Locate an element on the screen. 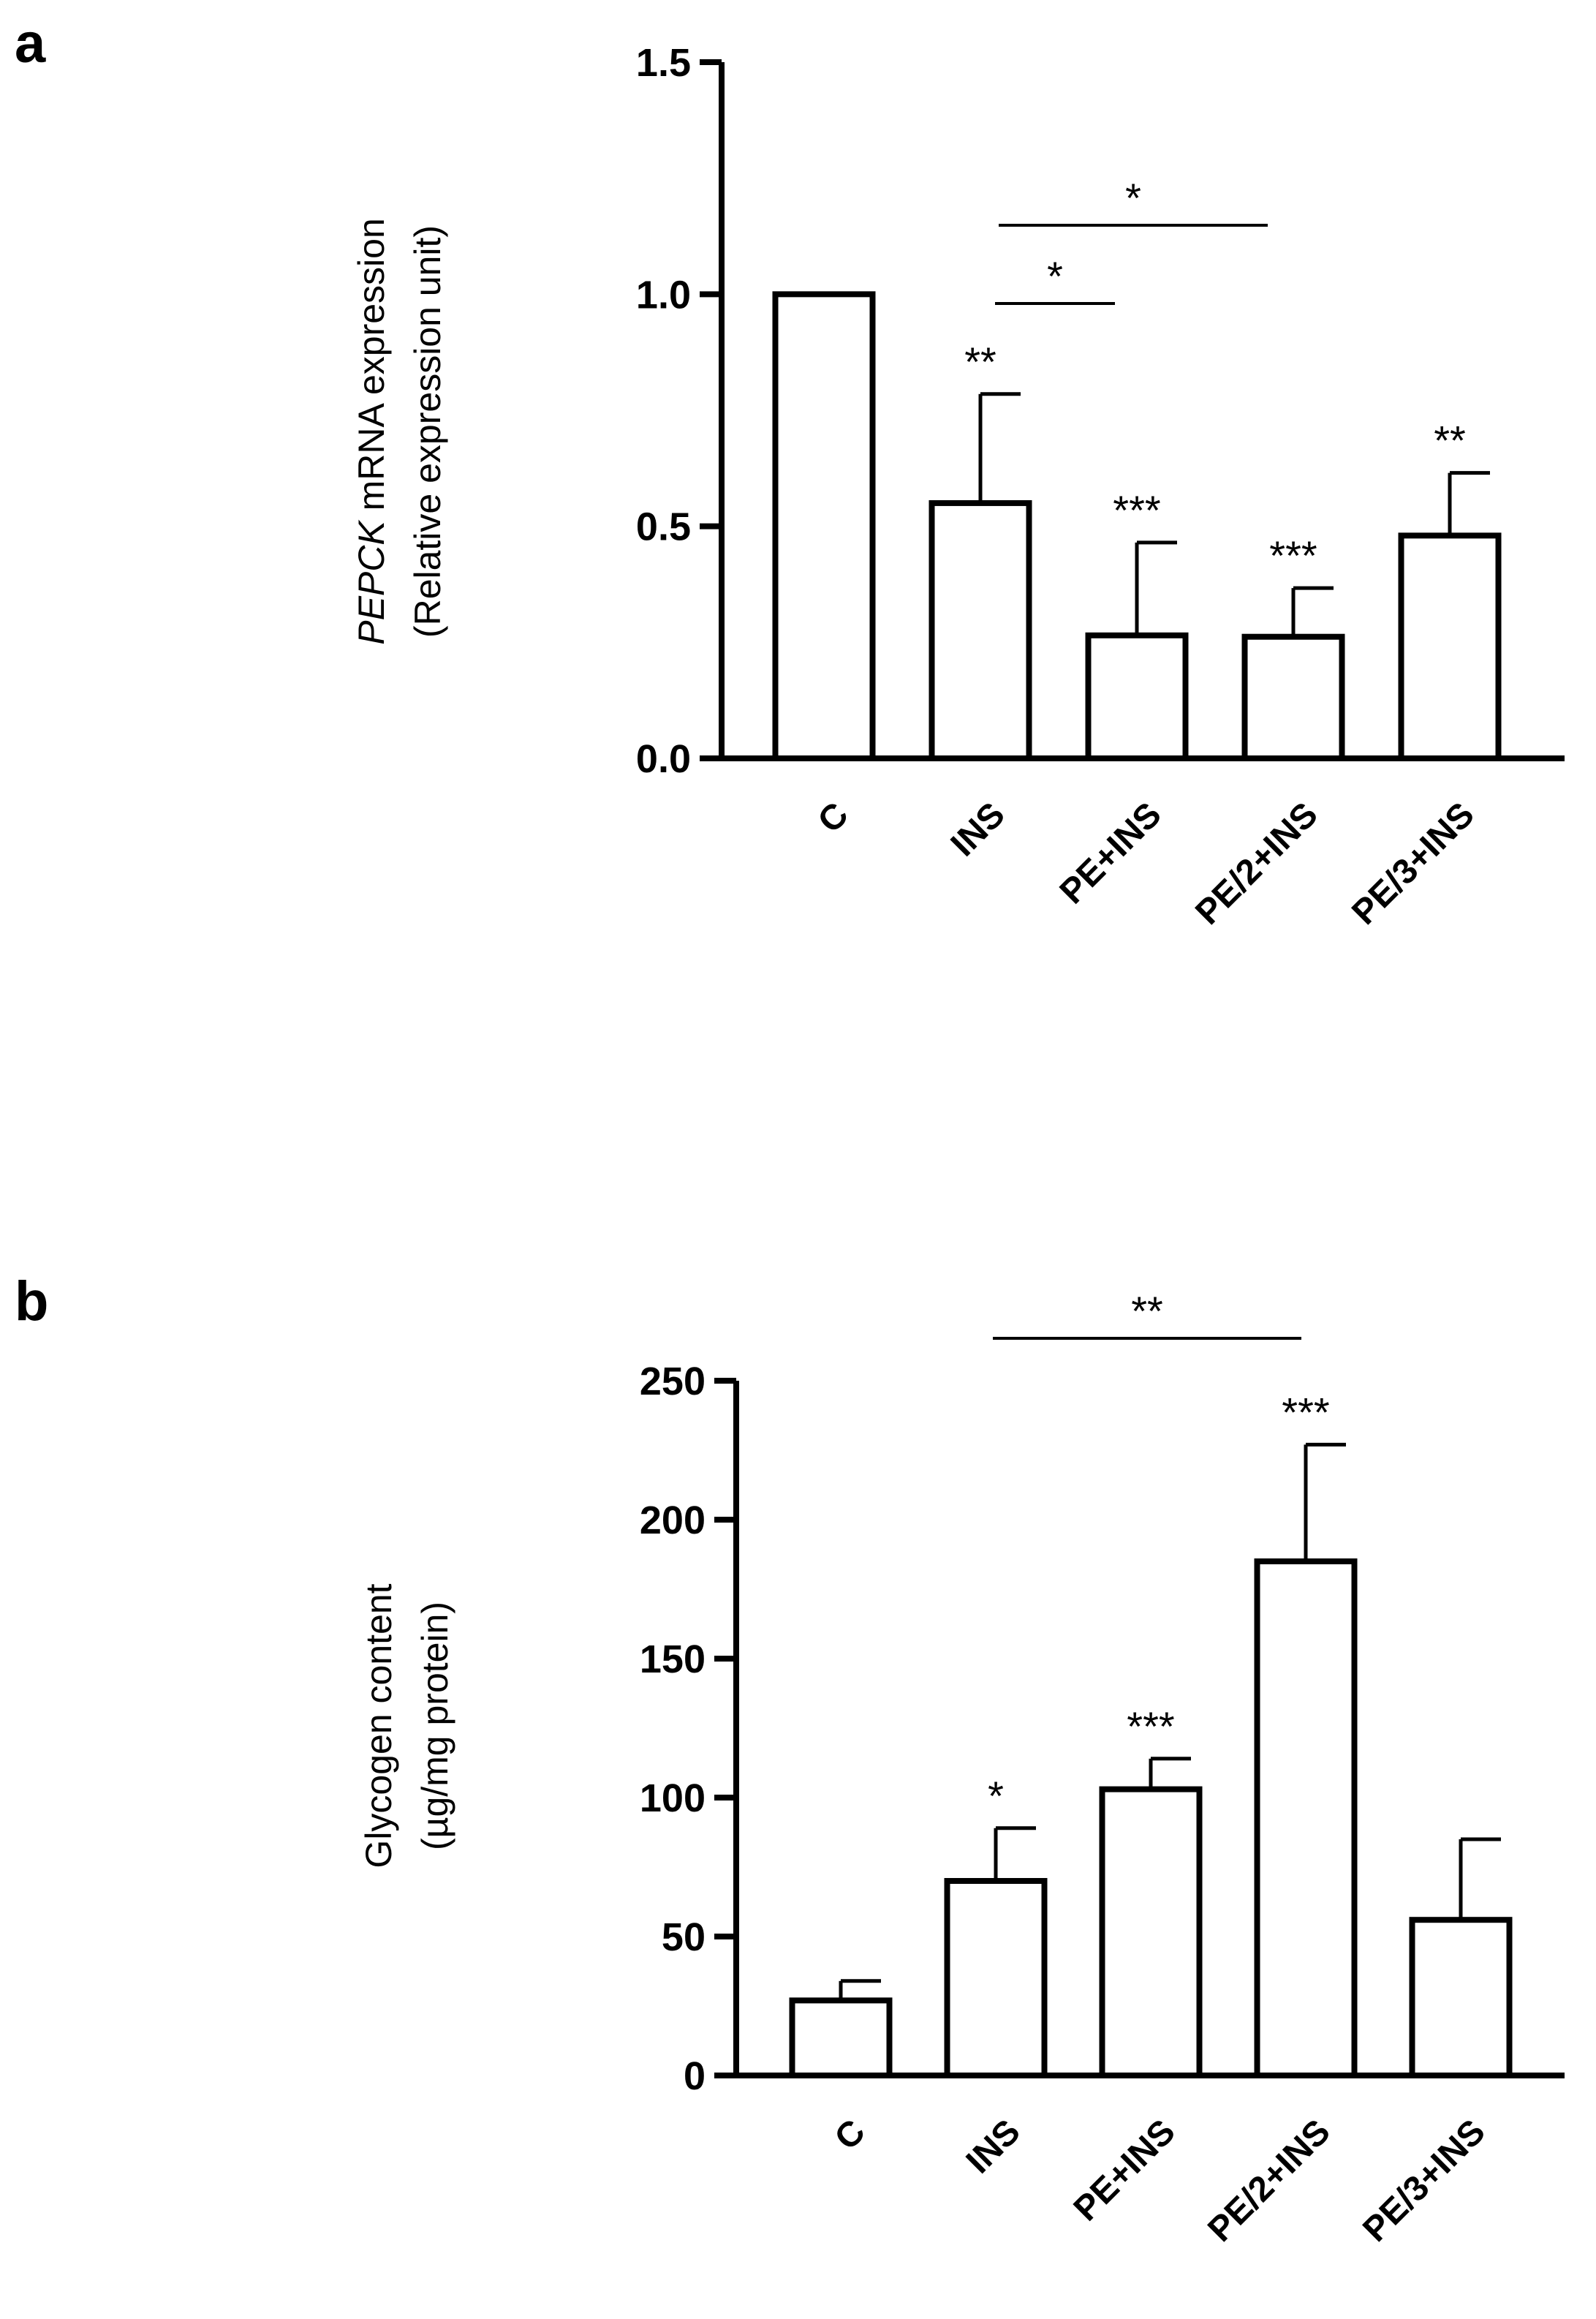 This screenshot has height=2319, width=1596. y-axis-title-a-line1: PEPCK mRNA expression is located at coordinates (372, 431).